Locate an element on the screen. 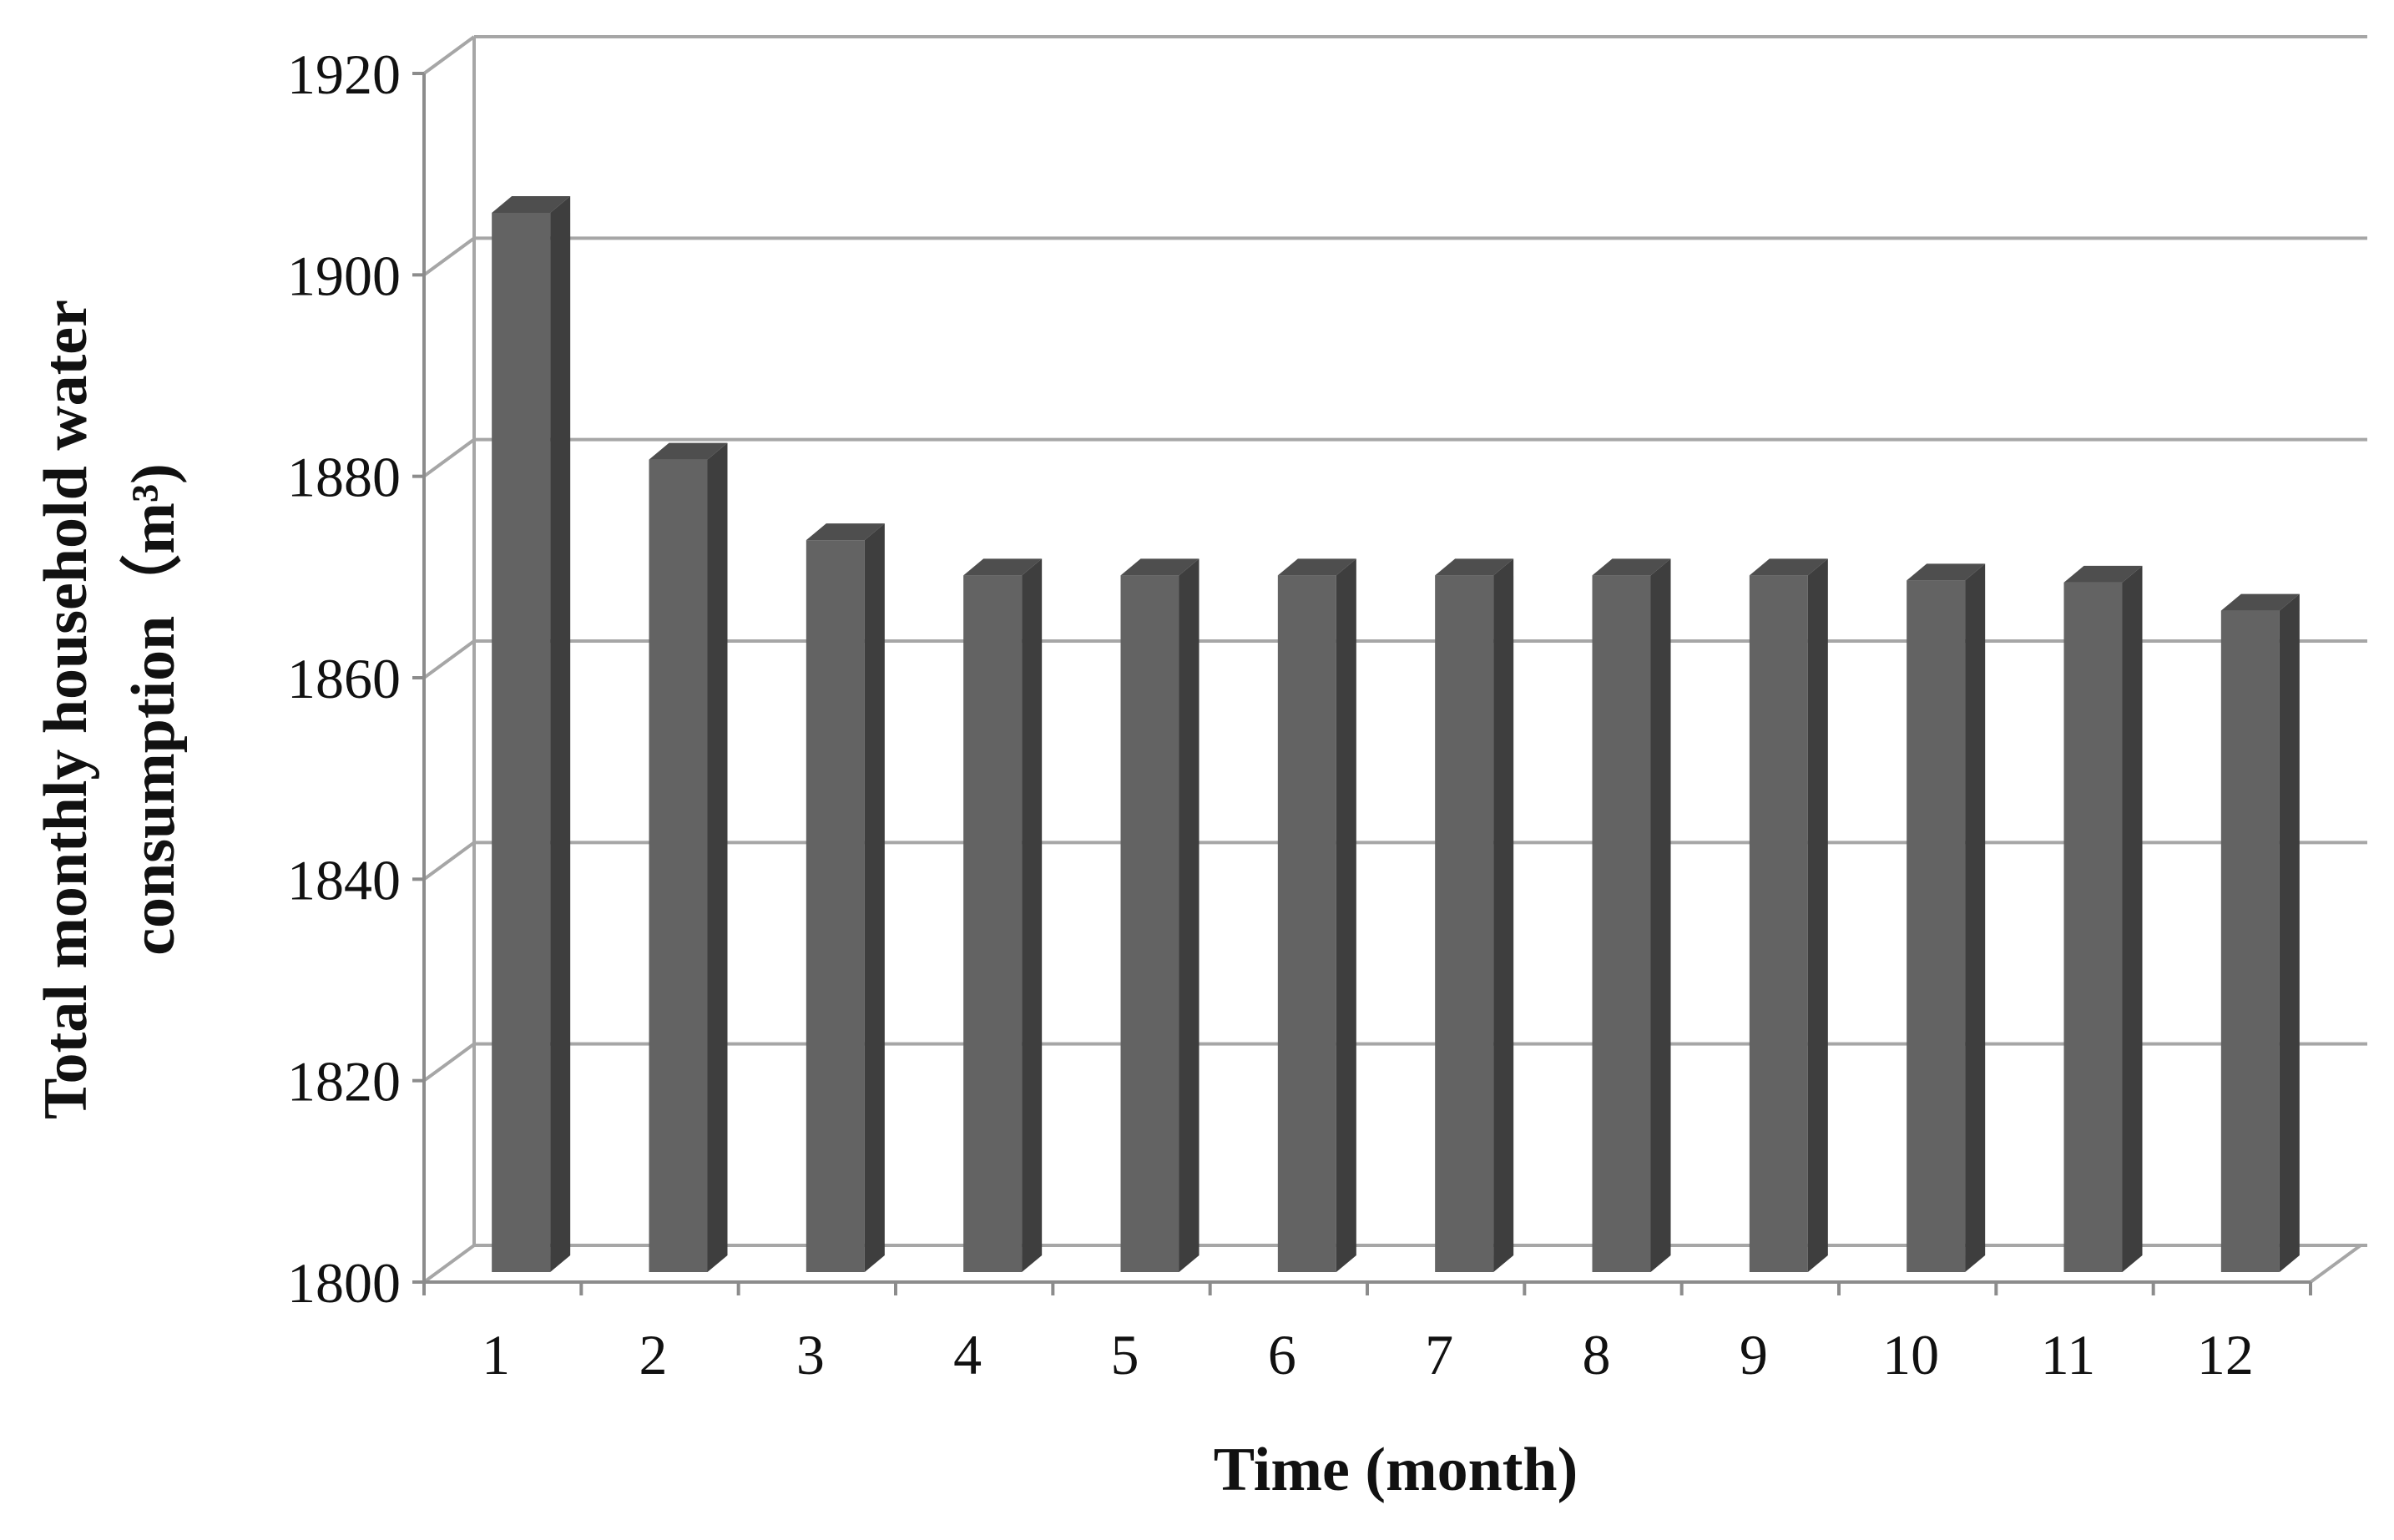  x-axis-title: Time (month) is located at coordinates (1396, 1470).